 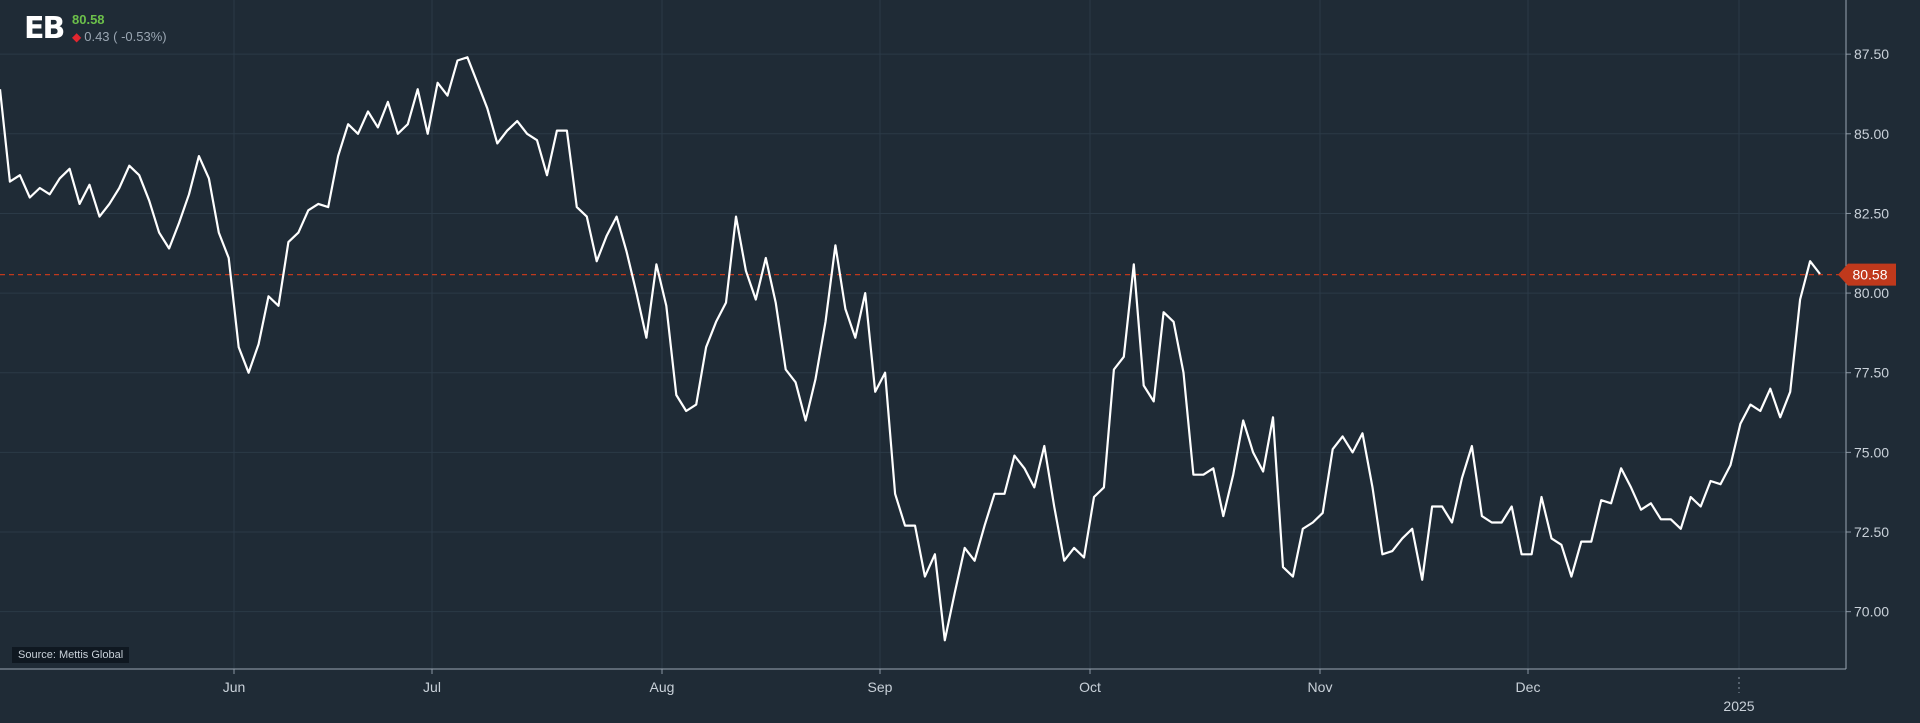 I want to click on x-tick-label: Sep, so click(x=880, y=687).